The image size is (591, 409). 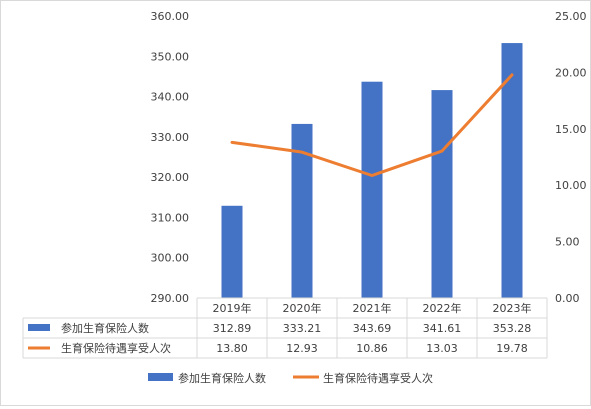 What do you see at coordinates (232, 328) in the screenshot?
I see `table-value-bar: 312.89` at bounding box center [232, 328].